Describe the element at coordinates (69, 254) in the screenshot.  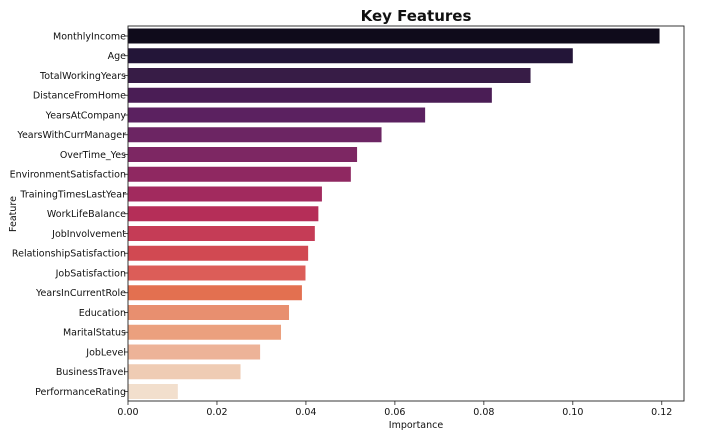
I see `category-label: RelationshipSatisfaction` at that location.